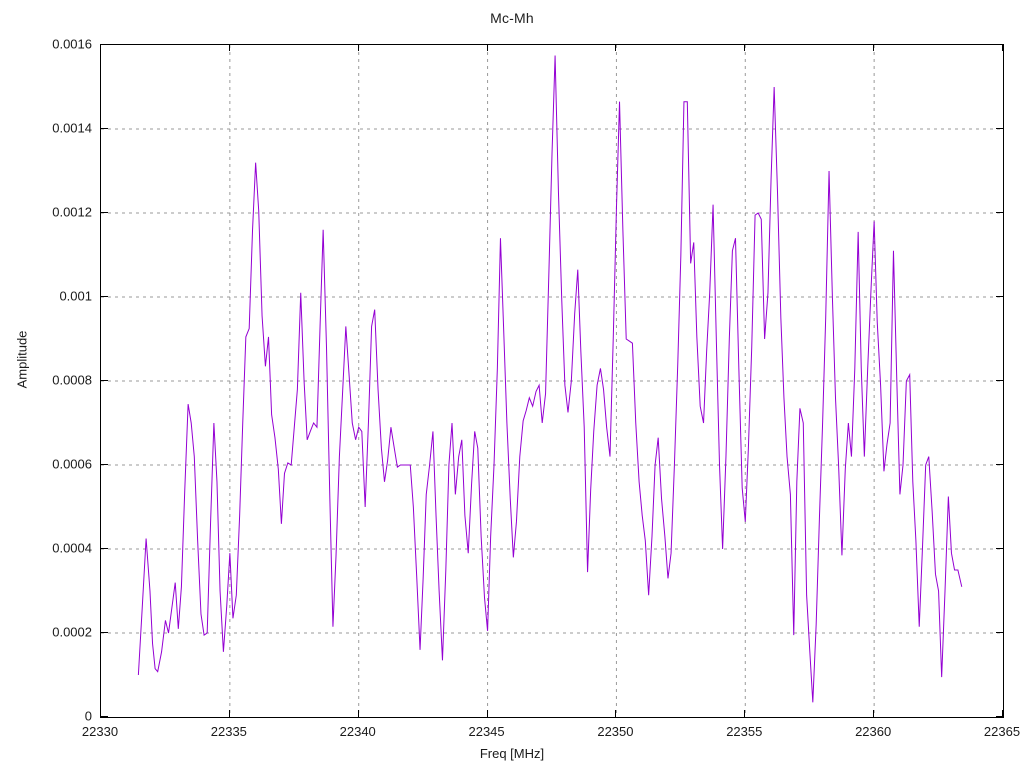 The height and width of the screenshot is (768, 1024). What do you see at coordinates (100, 731) in the screenshot?
I see `x-tick-label: 22330` at bounding box center [100, 731].